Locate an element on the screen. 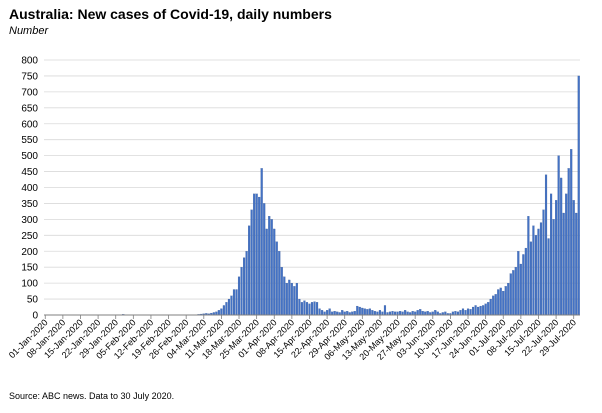 This screenshot has width=602, height=413. y-tick-label: 0 is located at coordinates (35, 316).